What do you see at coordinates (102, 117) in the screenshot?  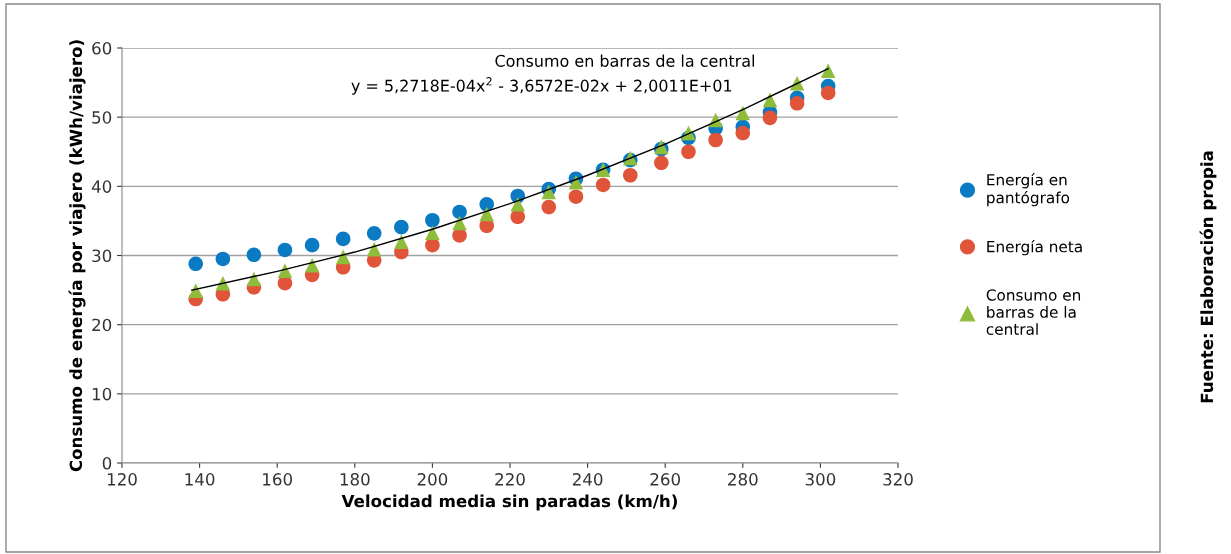 I see `y-tick-label: 50` at bounding box center [102, 117].